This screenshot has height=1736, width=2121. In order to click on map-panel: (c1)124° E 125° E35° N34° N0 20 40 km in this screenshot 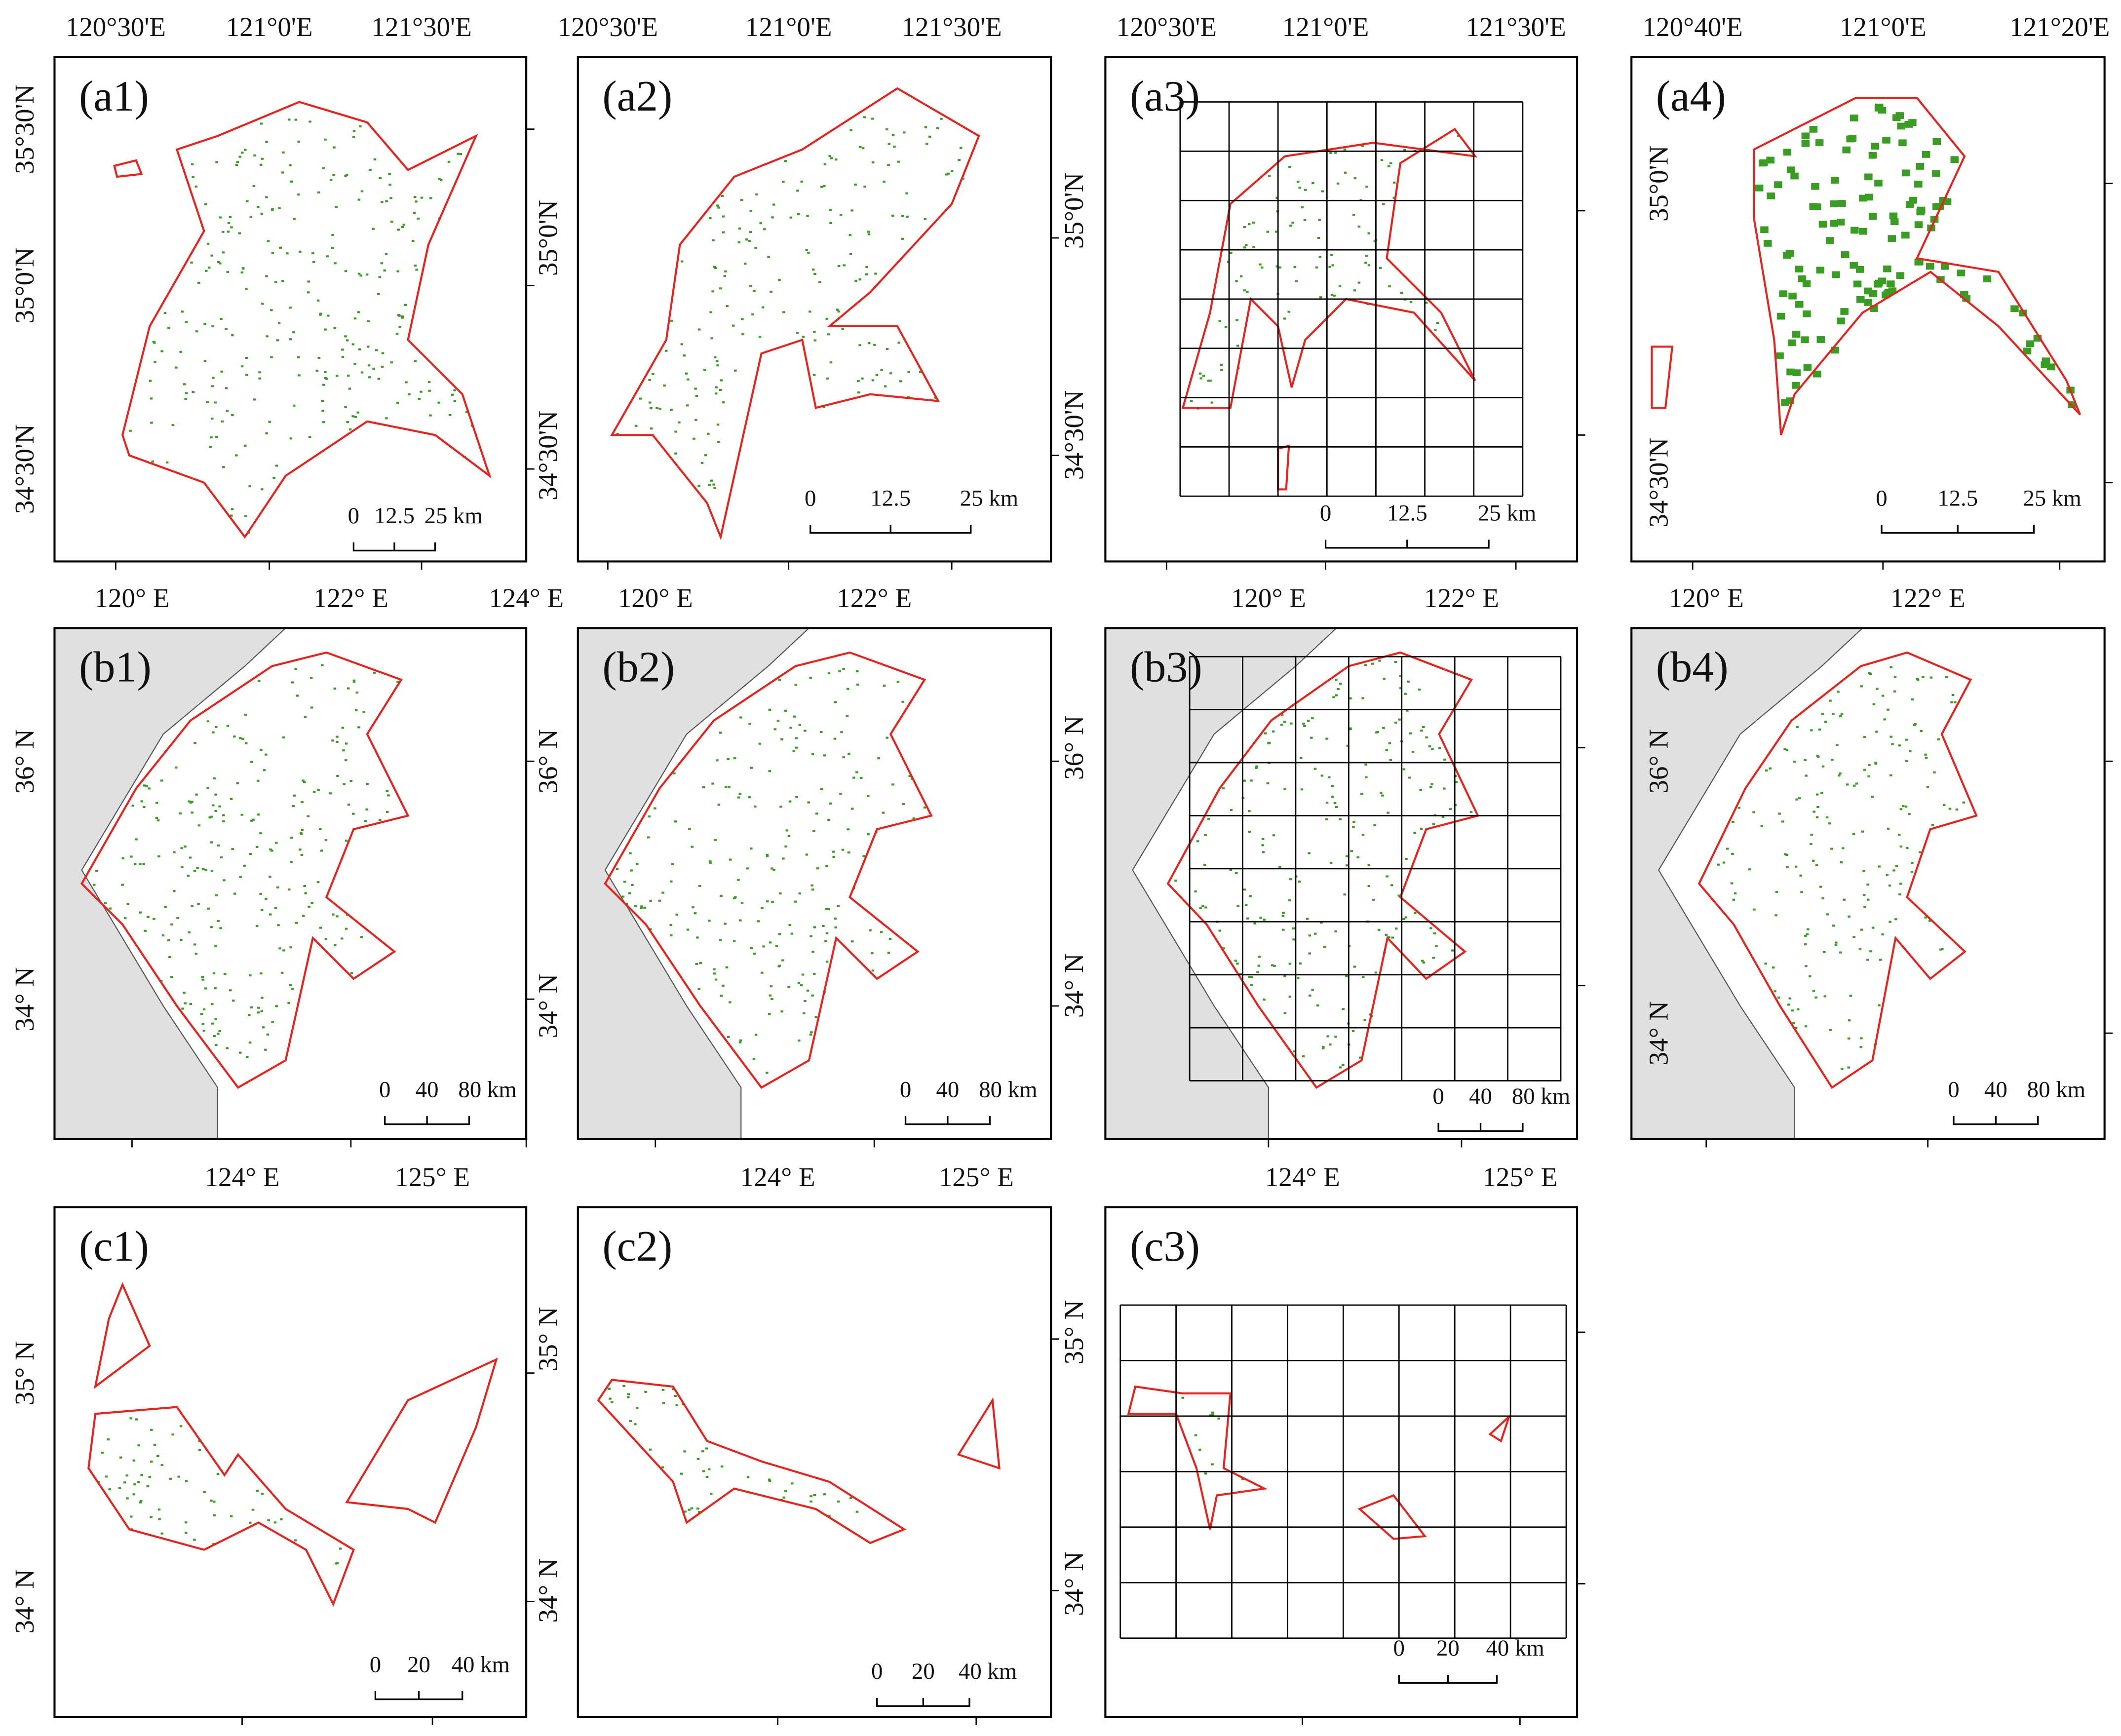, I will do `click(272, 1443)`.